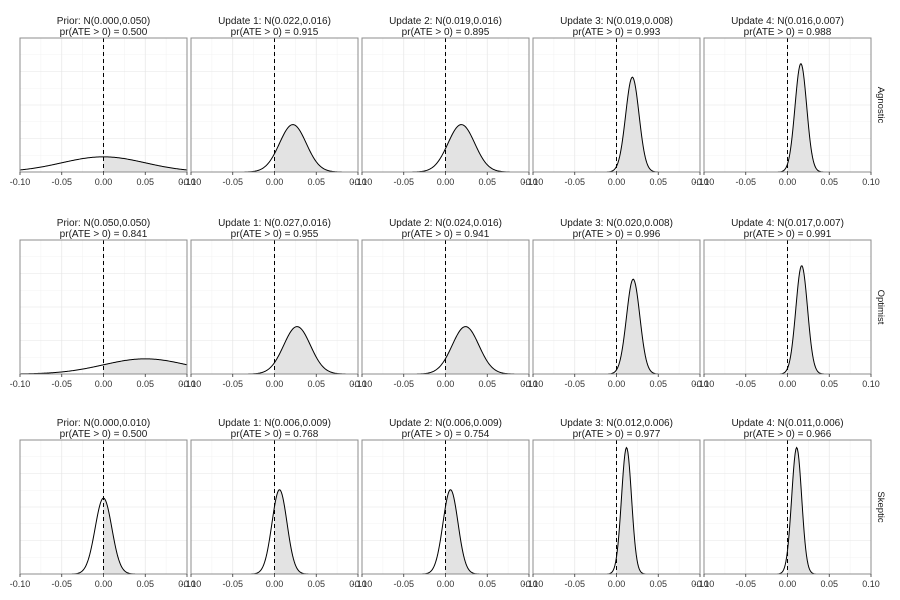 This screenshot has height=600, width=900. I want to click on panel-r1-c1-x-tick-label: 0.05, so click(145, 182).